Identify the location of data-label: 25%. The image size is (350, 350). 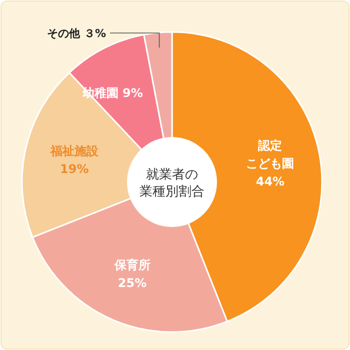
(132, 283).